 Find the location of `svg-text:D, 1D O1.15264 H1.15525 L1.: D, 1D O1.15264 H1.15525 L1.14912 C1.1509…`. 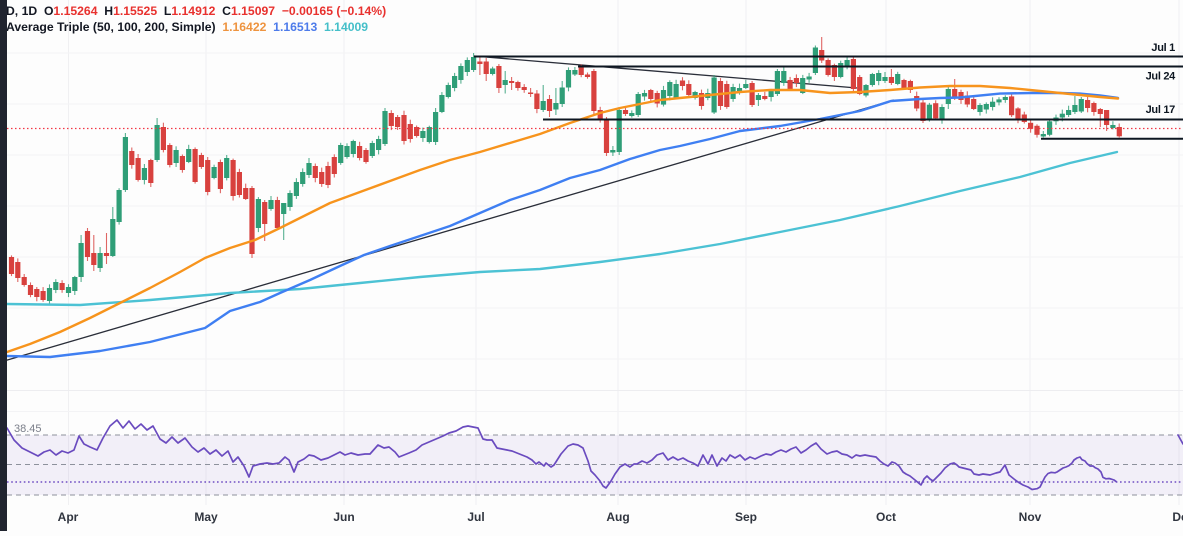

svg-text:D, 1D O1.15264 H1.15525 L1.: D, 1D O1.15264 H1.15525 L1.14912 C1.1509… is located at coordinates (196, 11).